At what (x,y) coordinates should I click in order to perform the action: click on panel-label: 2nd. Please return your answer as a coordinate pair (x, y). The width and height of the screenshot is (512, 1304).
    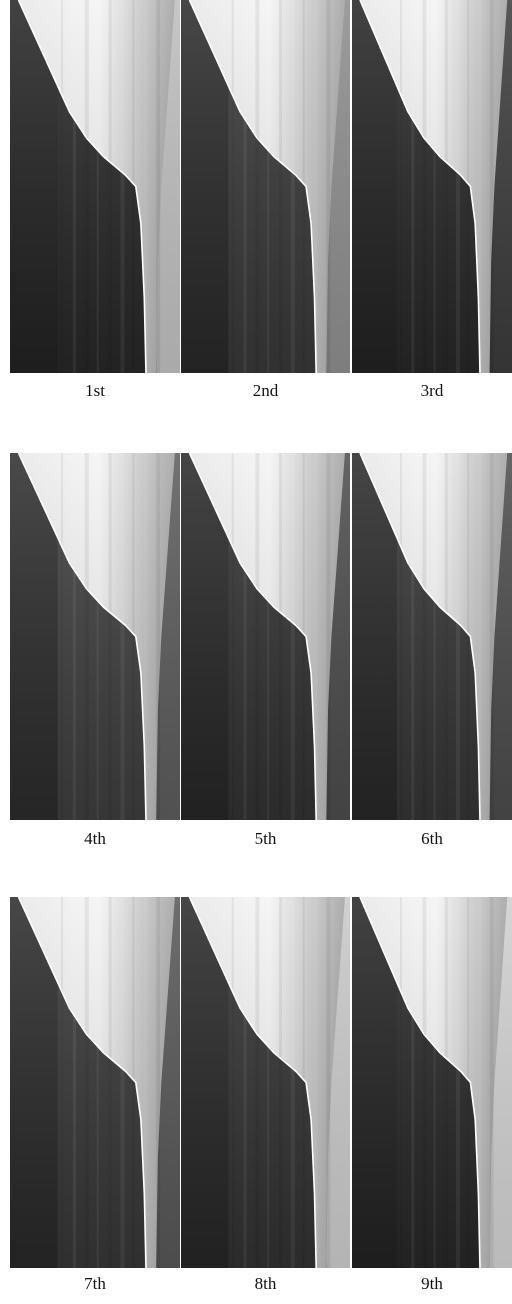
    Looking at the image, I should click on (266, 390).